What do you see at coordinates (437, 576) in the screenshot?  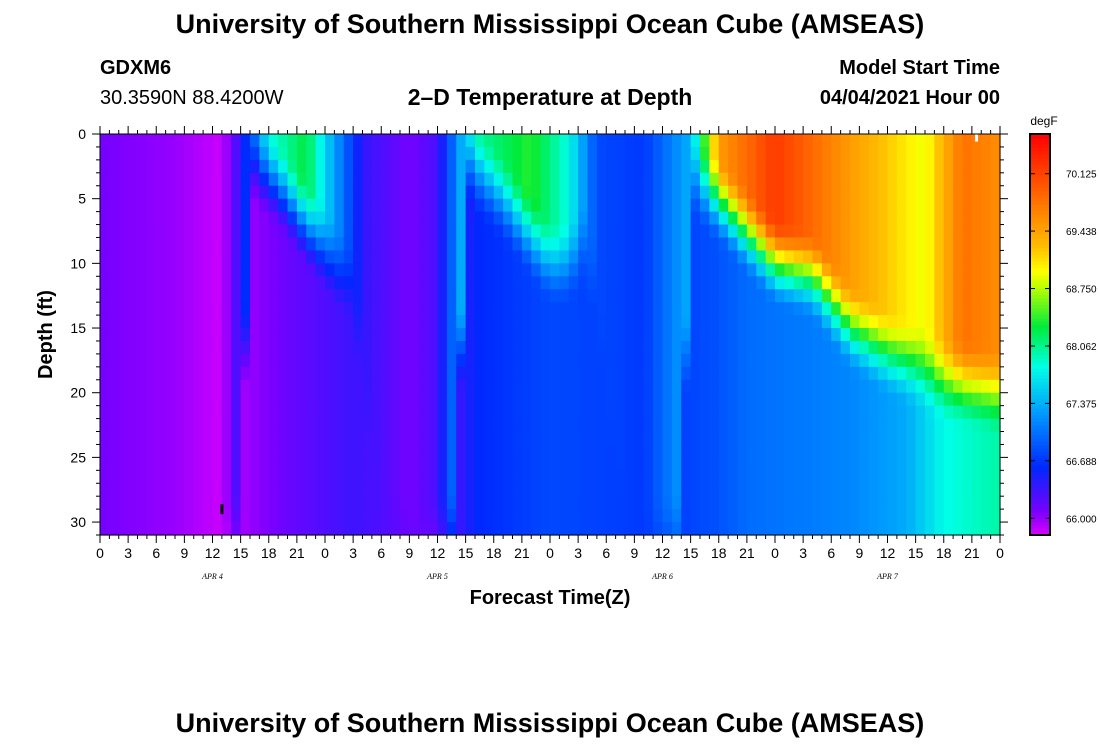 I see `day-label: APR 5` at bounding box center [437, 576].